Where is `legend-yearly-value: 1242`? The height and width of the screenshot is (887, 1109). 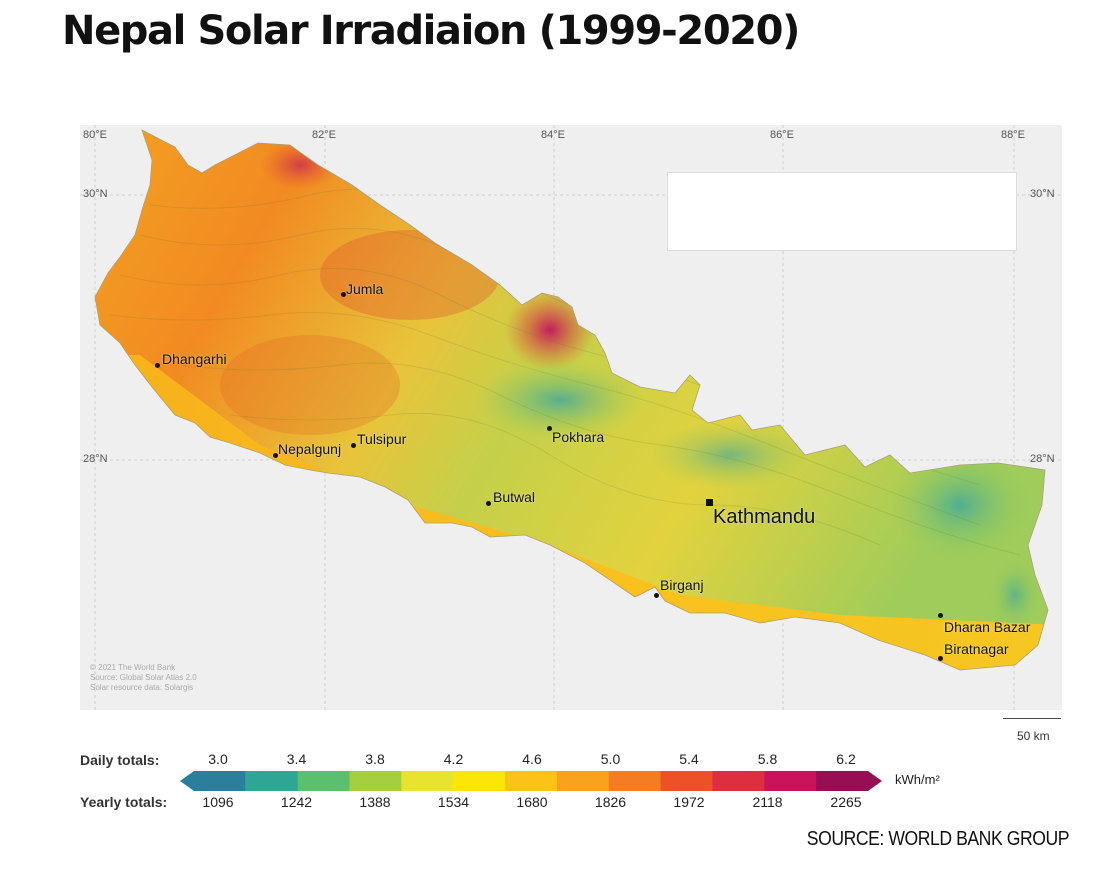 legend-yearly-value: 1242 is located at coordinates (296, 802).